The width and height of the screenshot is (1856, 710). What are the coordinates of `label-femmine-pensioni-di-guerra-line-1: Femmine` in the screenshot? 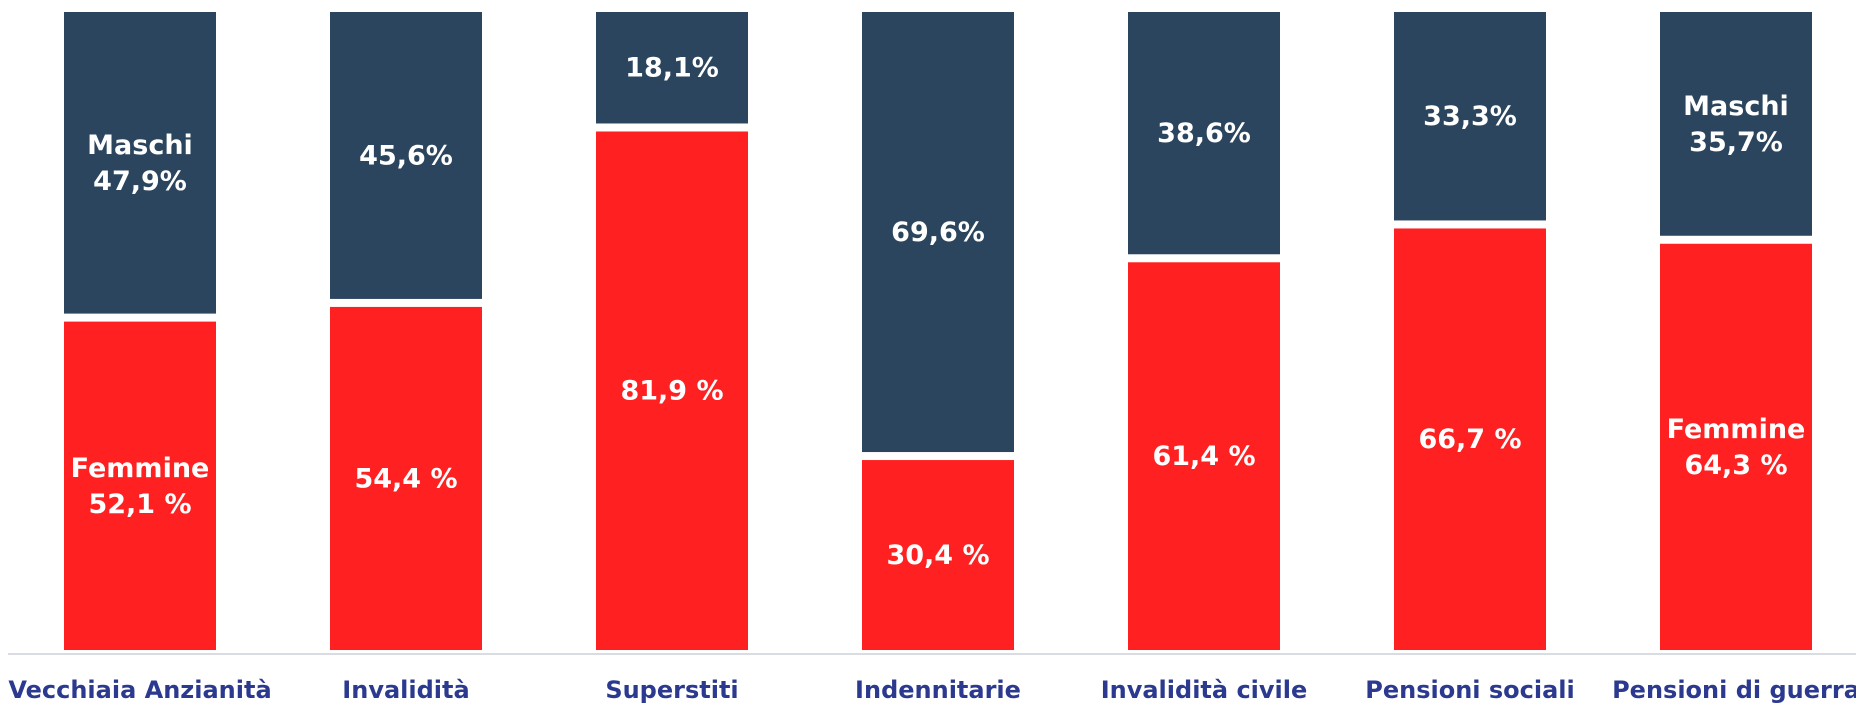 It's located at (1736, 429).